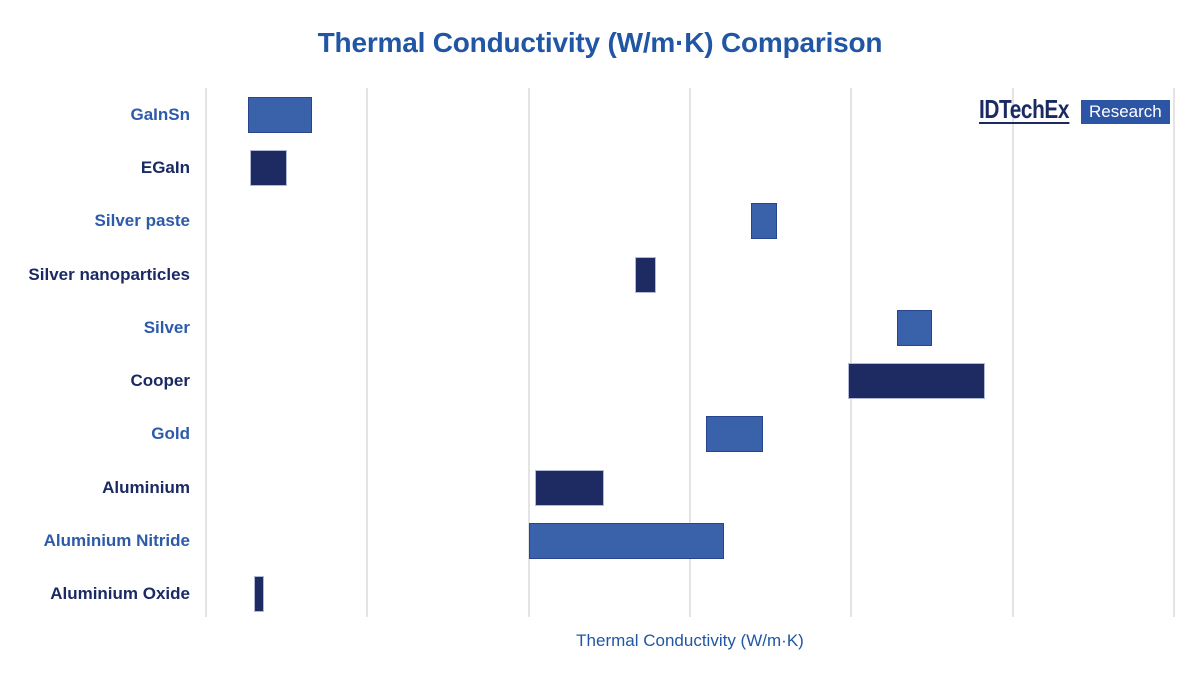  Describe the element at coordinates (142, 221) in the screenshot. I see `category-label-silver-paste: Silver paste` at that location.